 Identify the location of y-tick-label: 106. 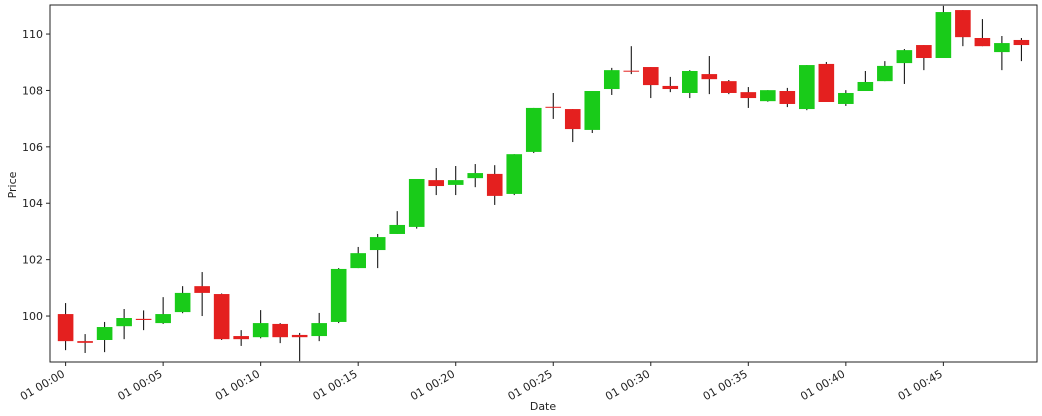
(32, 147).